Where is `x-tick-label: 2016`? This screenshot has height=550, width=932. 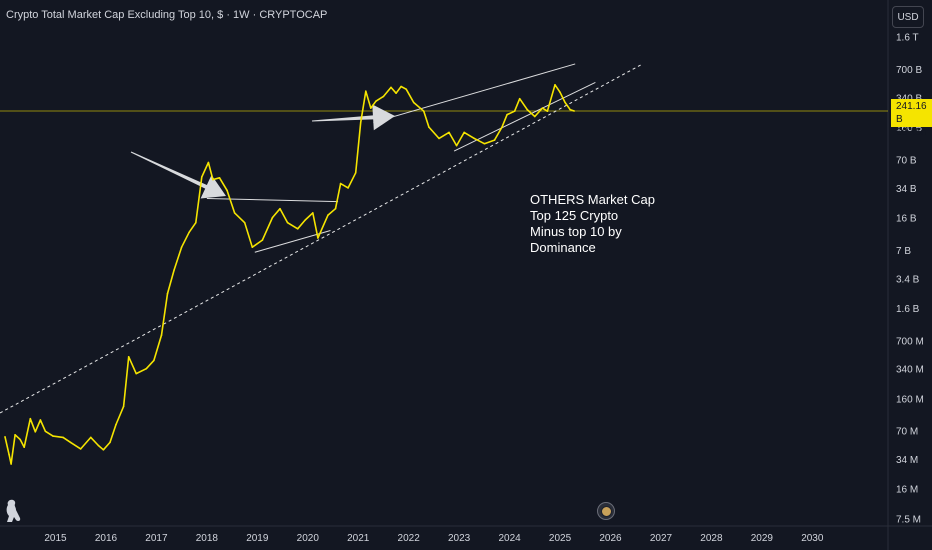 x-tick-label: 2016 is located at coordinates (106, 538).